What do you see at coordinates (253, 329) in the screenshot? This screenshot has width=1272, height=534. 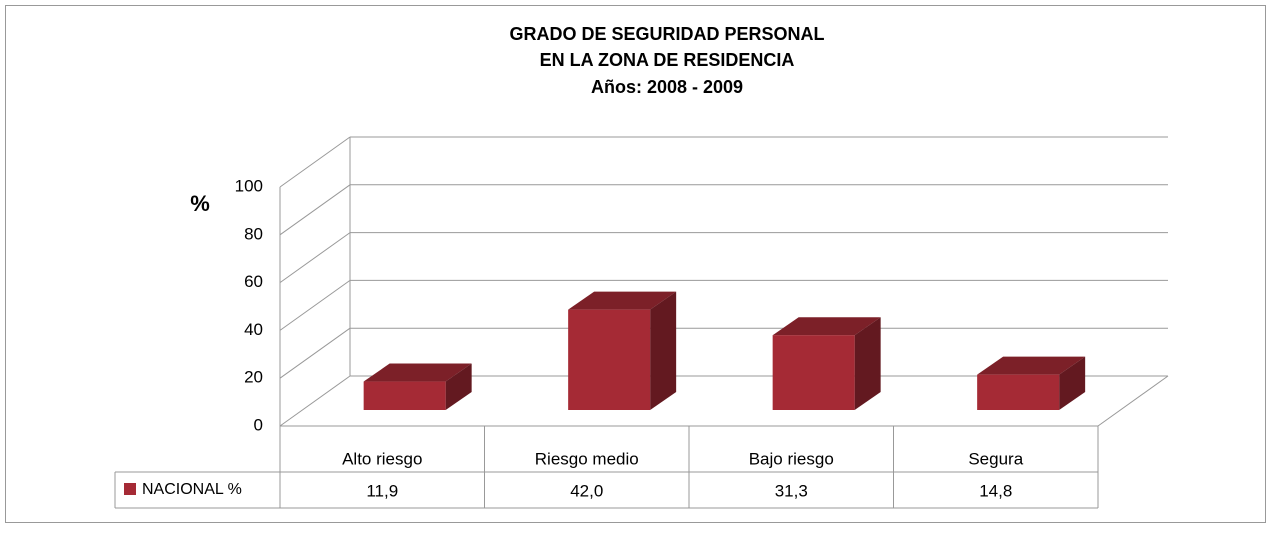 I see `y-tick-label: 40` at bounding box center [253, 329].